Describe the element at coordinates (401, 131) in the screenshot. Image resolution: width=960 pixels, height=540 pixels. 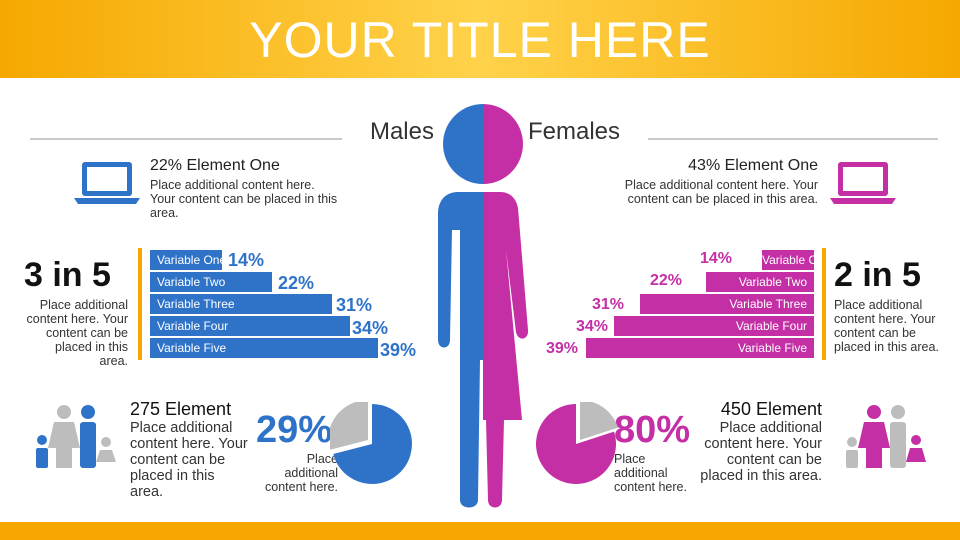
I see `males-label: Males` at that location.